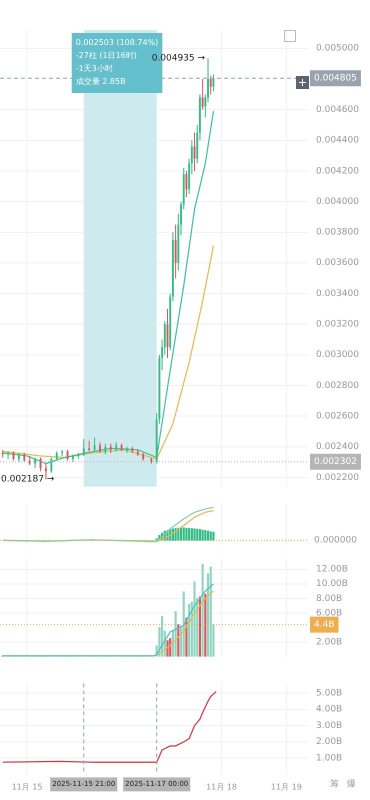  Describe the element at coordinates (329, 693) in the screenshot. I see `y-tick-label: 5.00B` at that location.